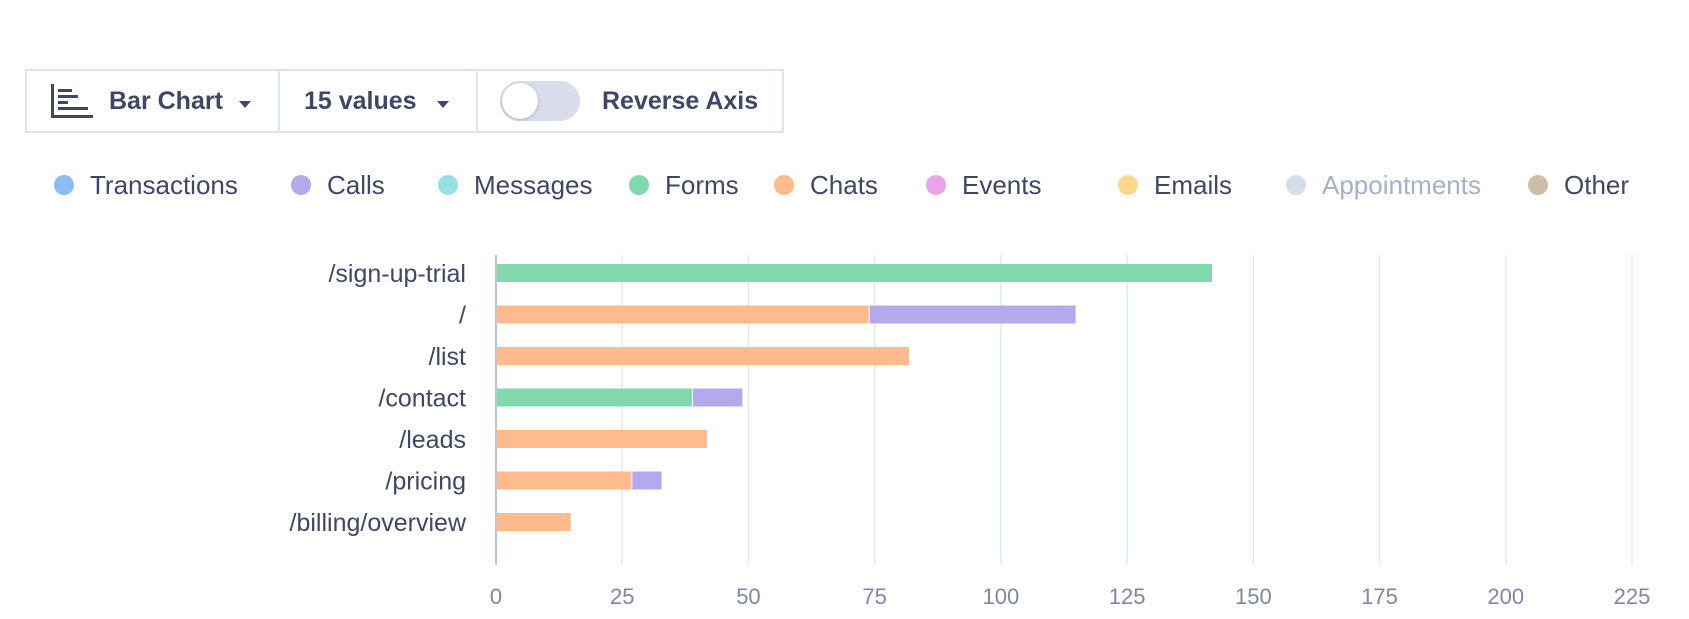  I want to click on bar-chart-icon, so click(72, 101).